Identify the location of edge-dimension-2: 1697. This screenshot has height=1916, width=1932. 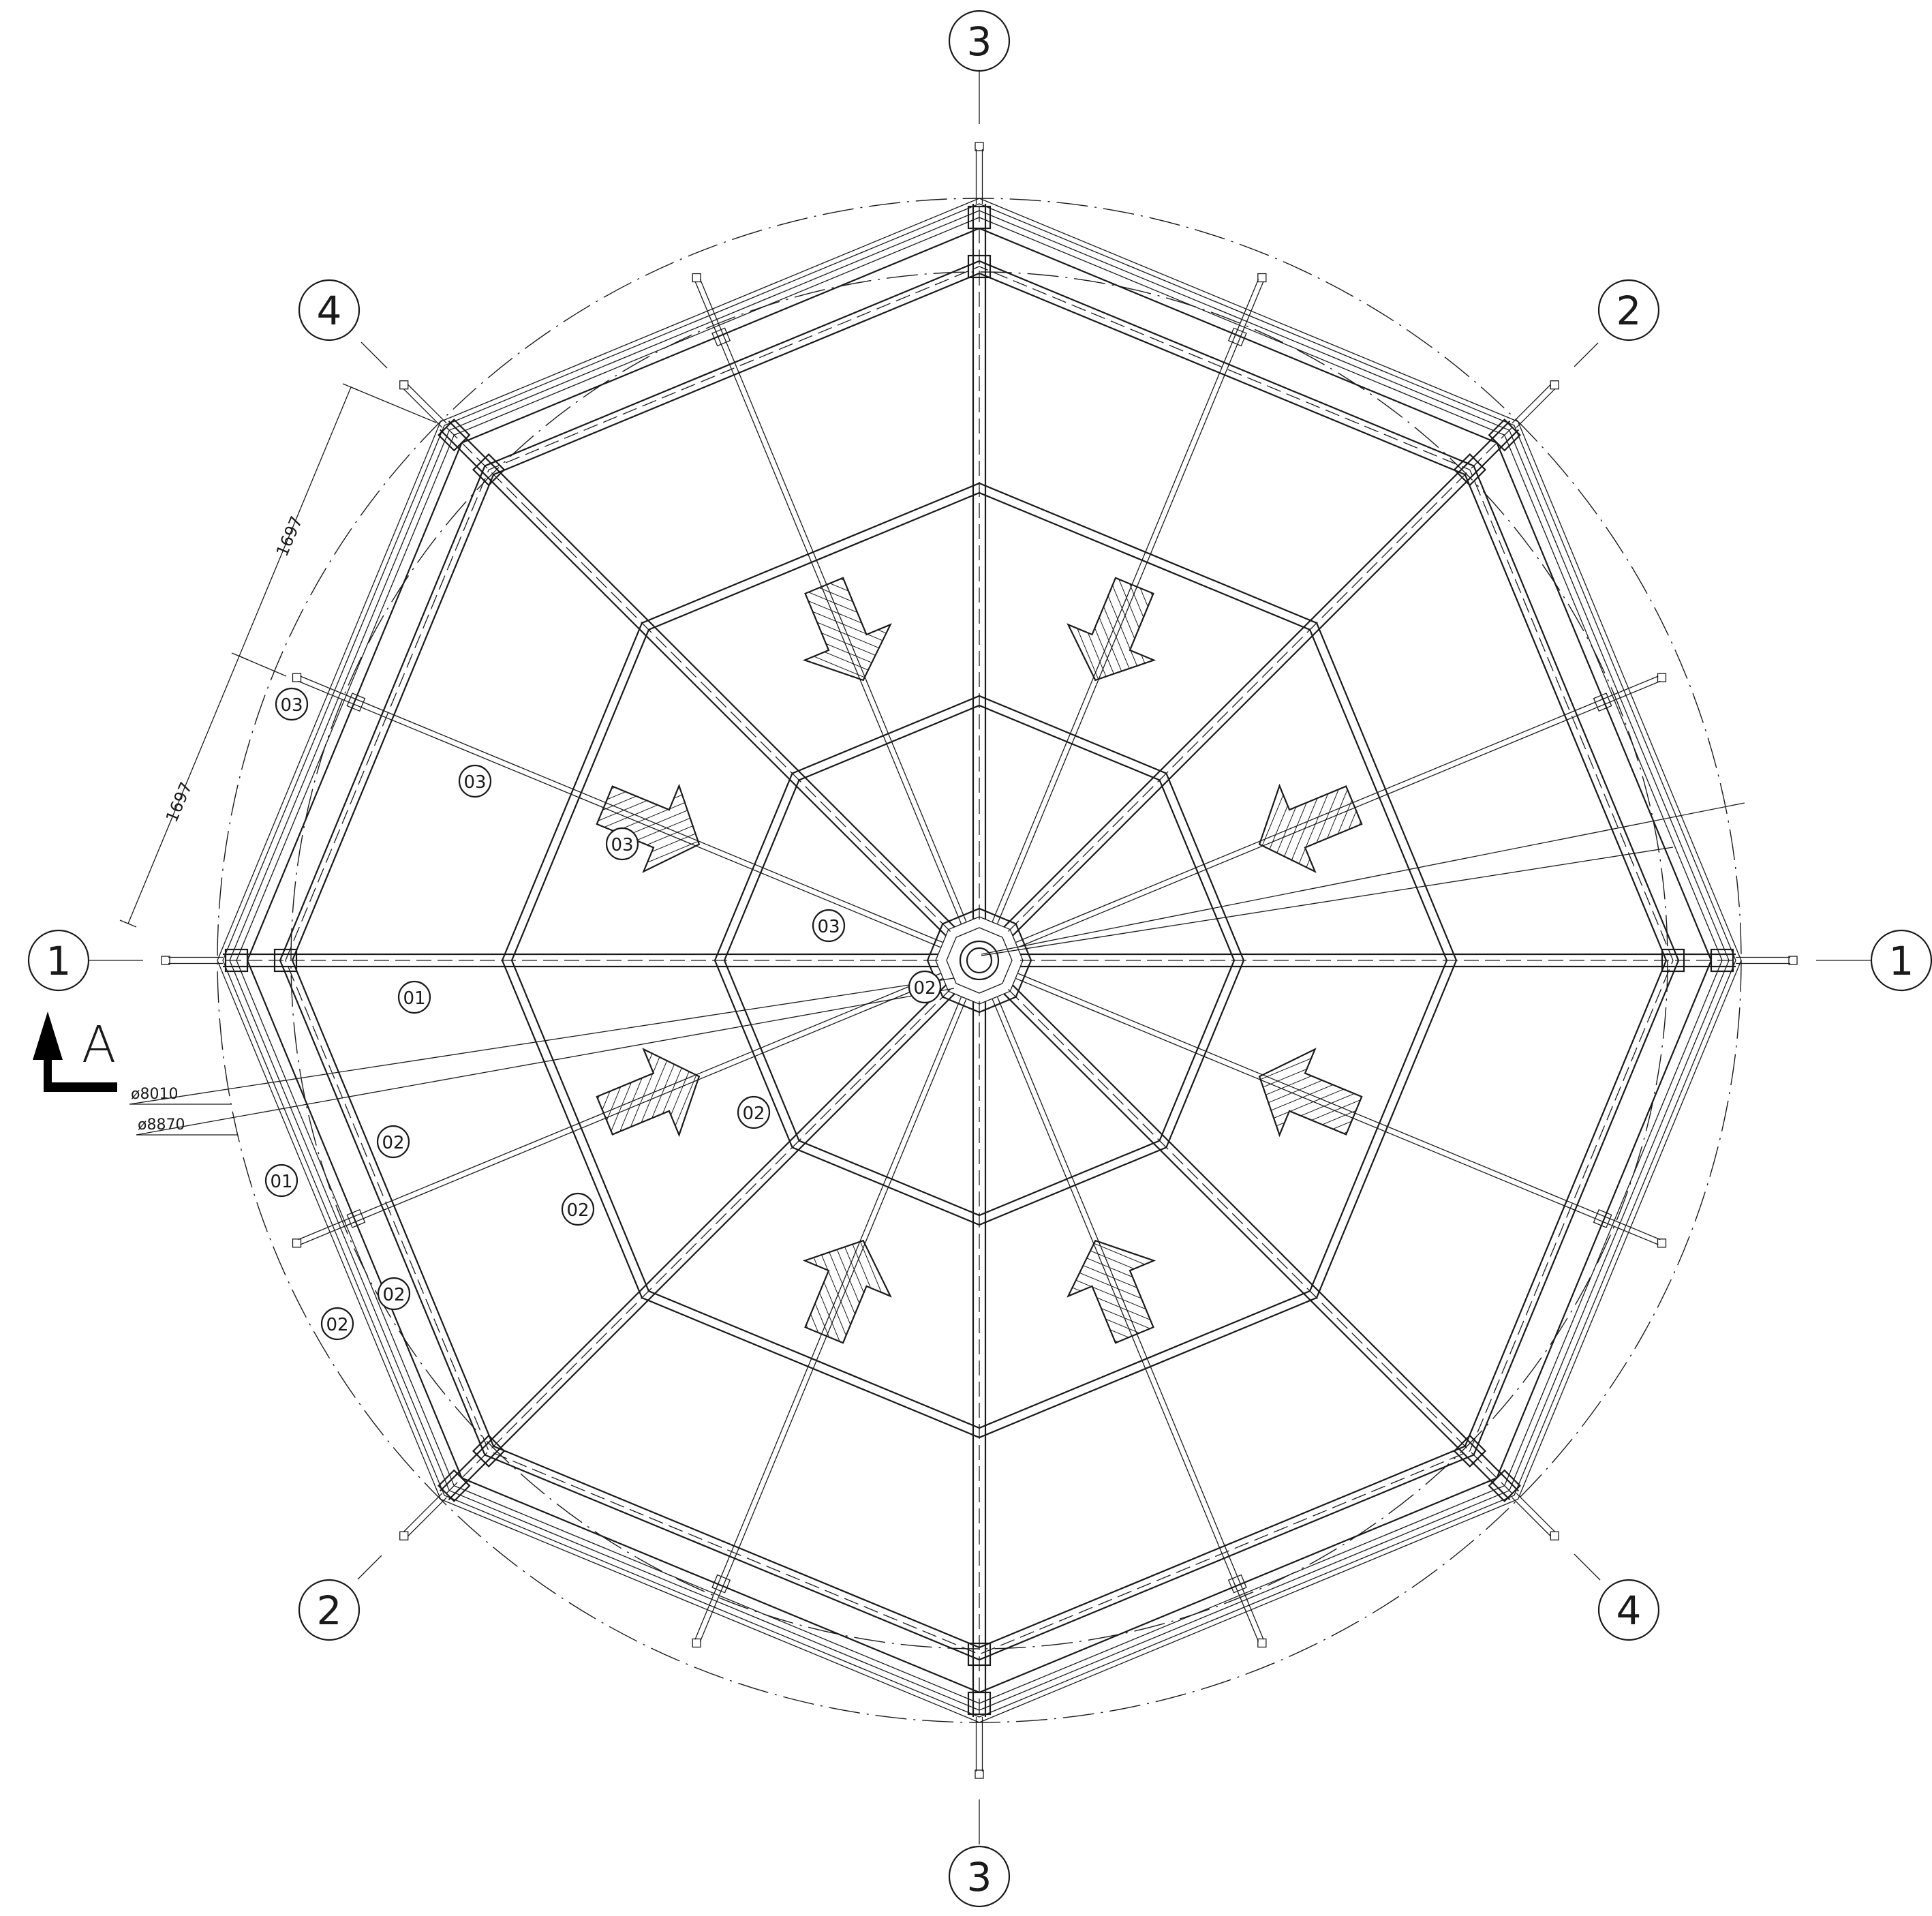
(179, 802).